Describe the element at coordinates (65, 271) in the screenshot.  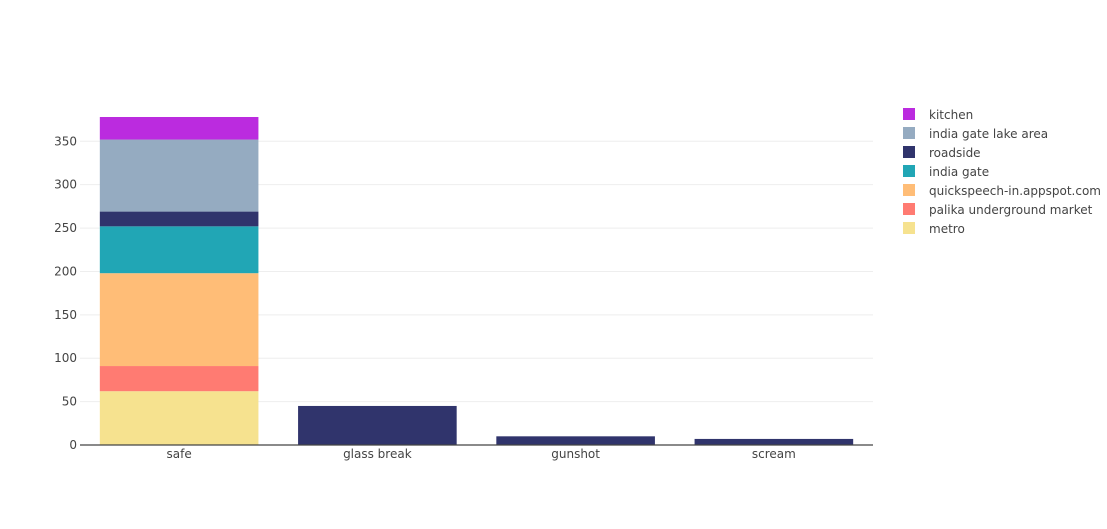
I see `y-tick-label-200: 200` at that location.